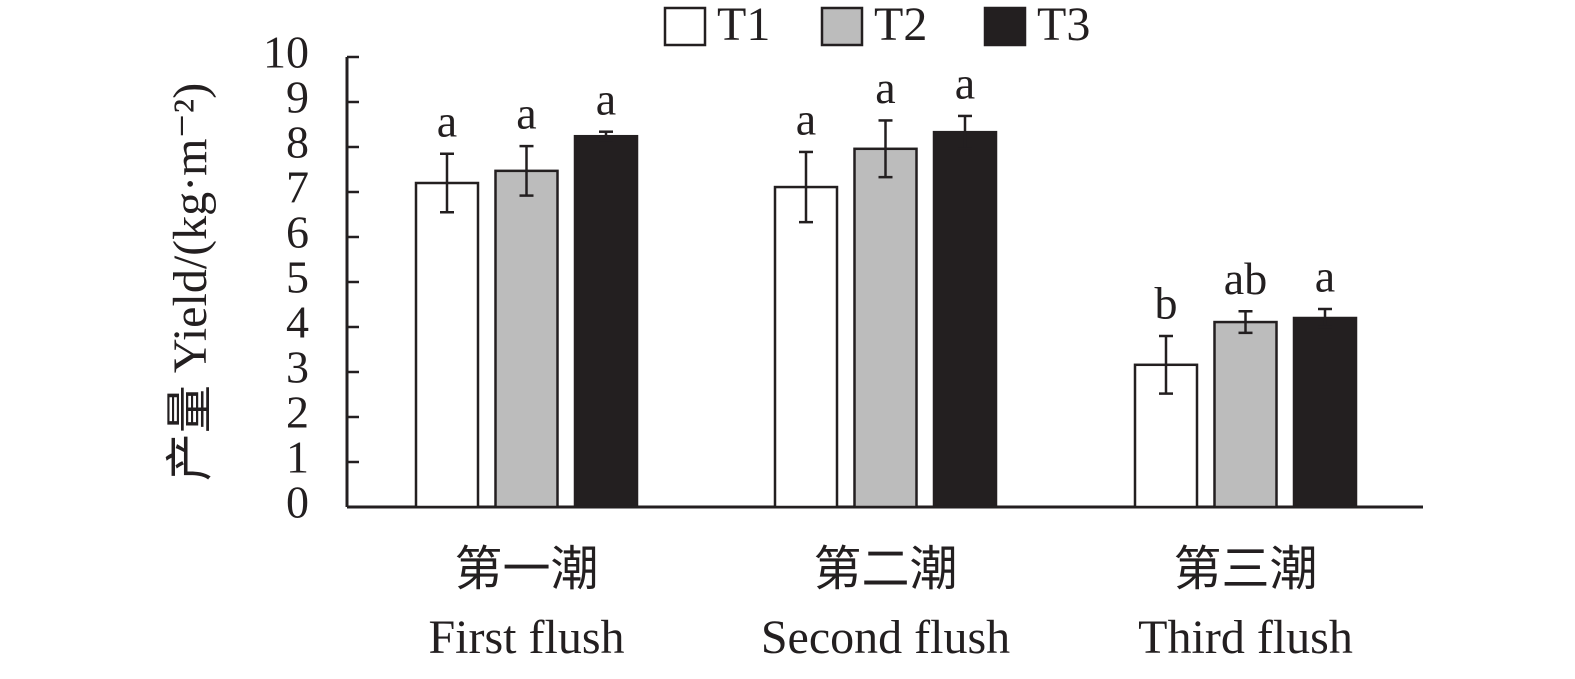 This screenshot has width=1575, height=679. What do you see at coordinates (1063, 25) in the screenshot?
I see `legend-label: T3` at bounding box center [1063, 25].